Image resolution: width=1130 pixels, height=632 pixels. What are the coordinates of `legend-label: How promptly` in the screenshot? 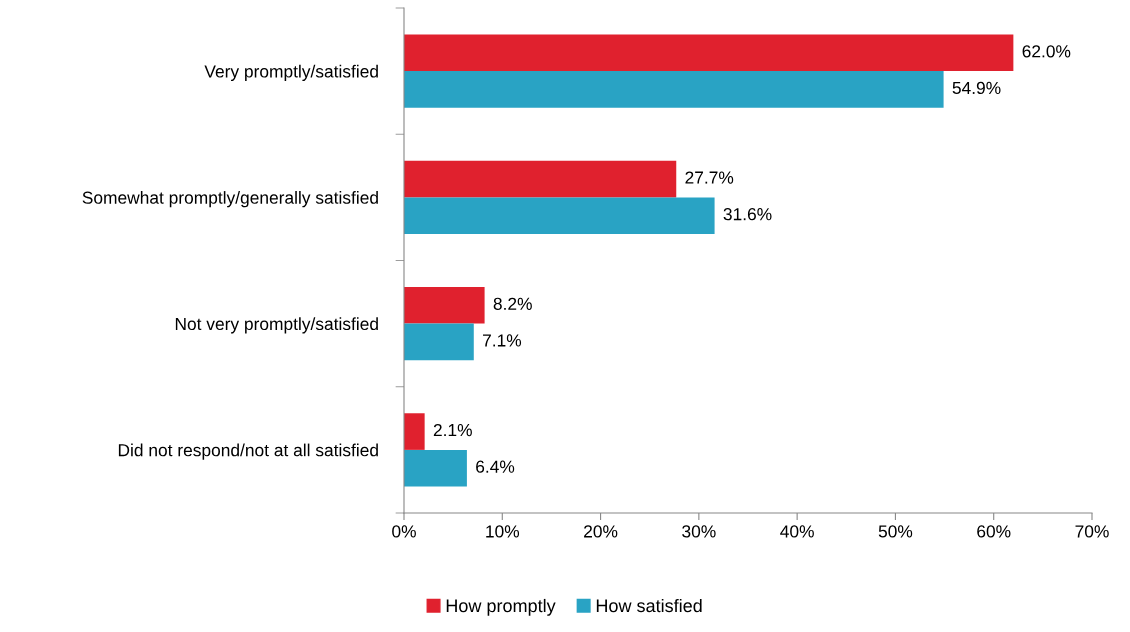 It's located at (501, 607).